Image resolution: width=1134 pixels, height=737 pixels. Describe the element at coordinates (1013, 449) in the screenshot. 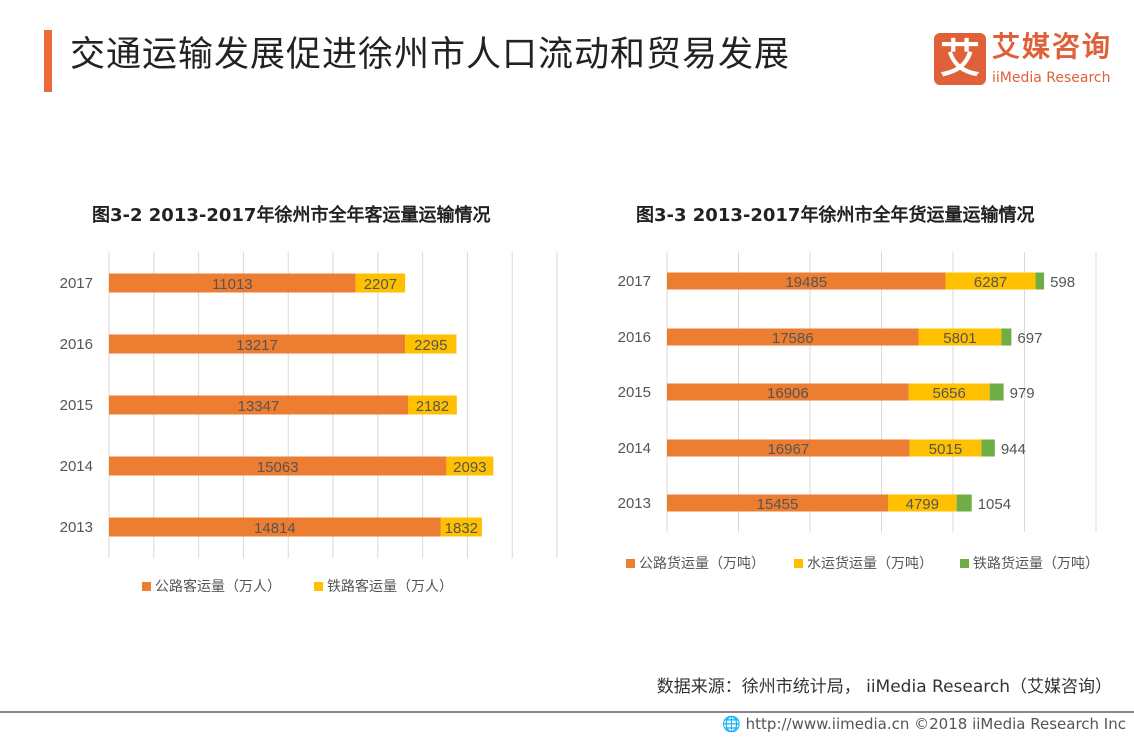

I see `data-label: 944` at that location.